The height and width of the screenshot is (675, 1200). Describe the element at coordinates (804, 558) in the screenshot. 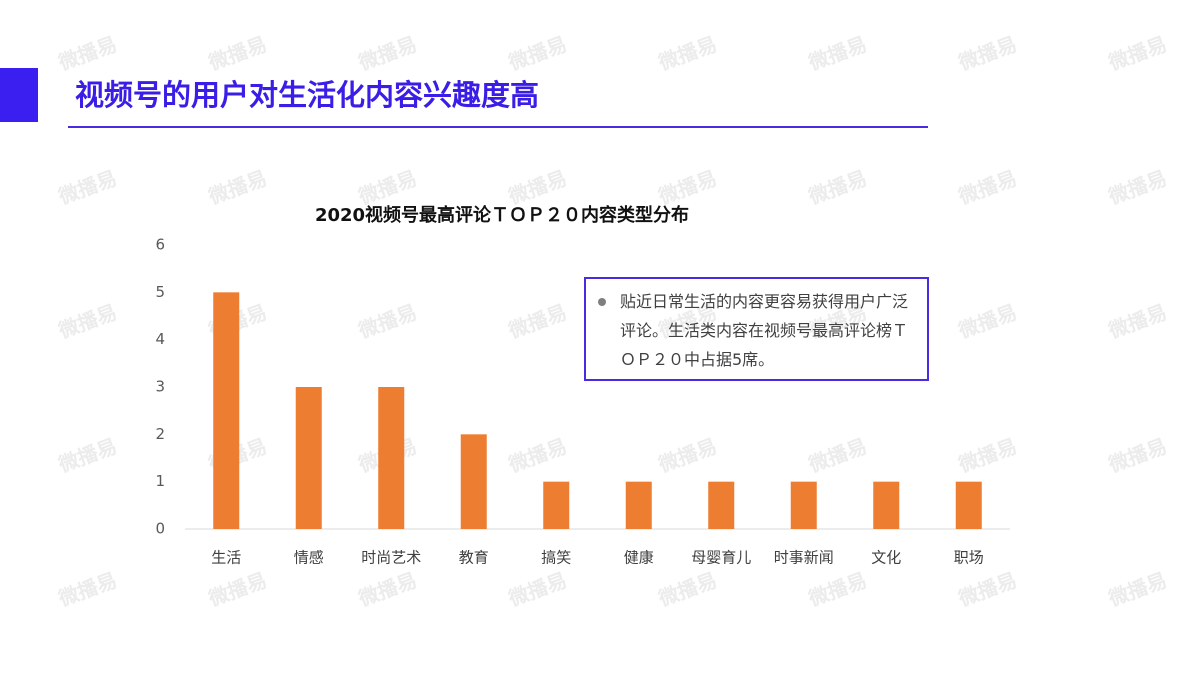

I see `x-tick-label: 时事新闻` at that location.